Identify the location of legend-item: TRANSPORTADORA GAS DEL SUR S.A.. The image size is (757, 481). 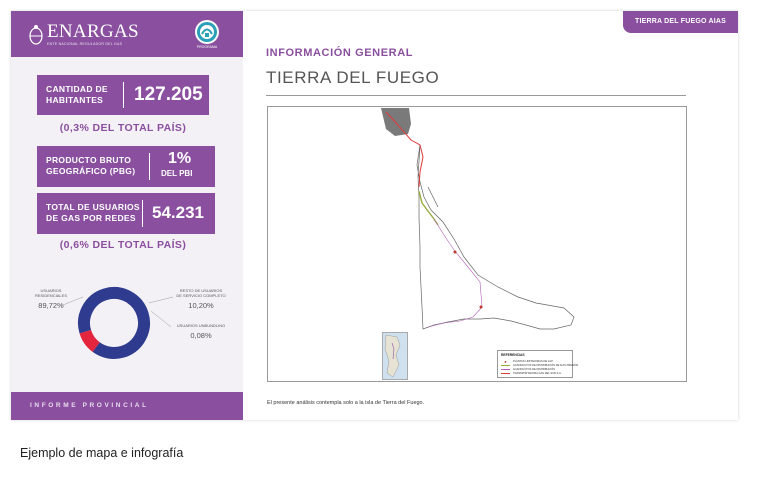
(531, 374).